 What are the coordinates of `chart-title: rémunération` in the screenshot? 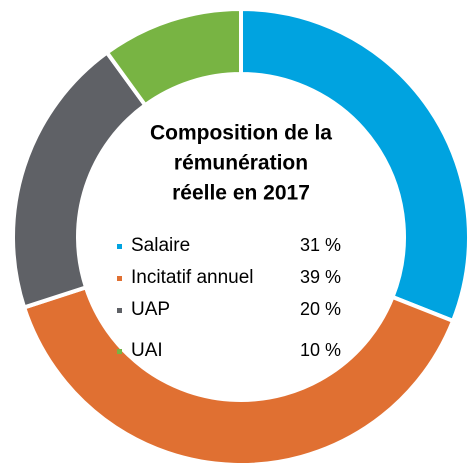 It's located at (241, 163).